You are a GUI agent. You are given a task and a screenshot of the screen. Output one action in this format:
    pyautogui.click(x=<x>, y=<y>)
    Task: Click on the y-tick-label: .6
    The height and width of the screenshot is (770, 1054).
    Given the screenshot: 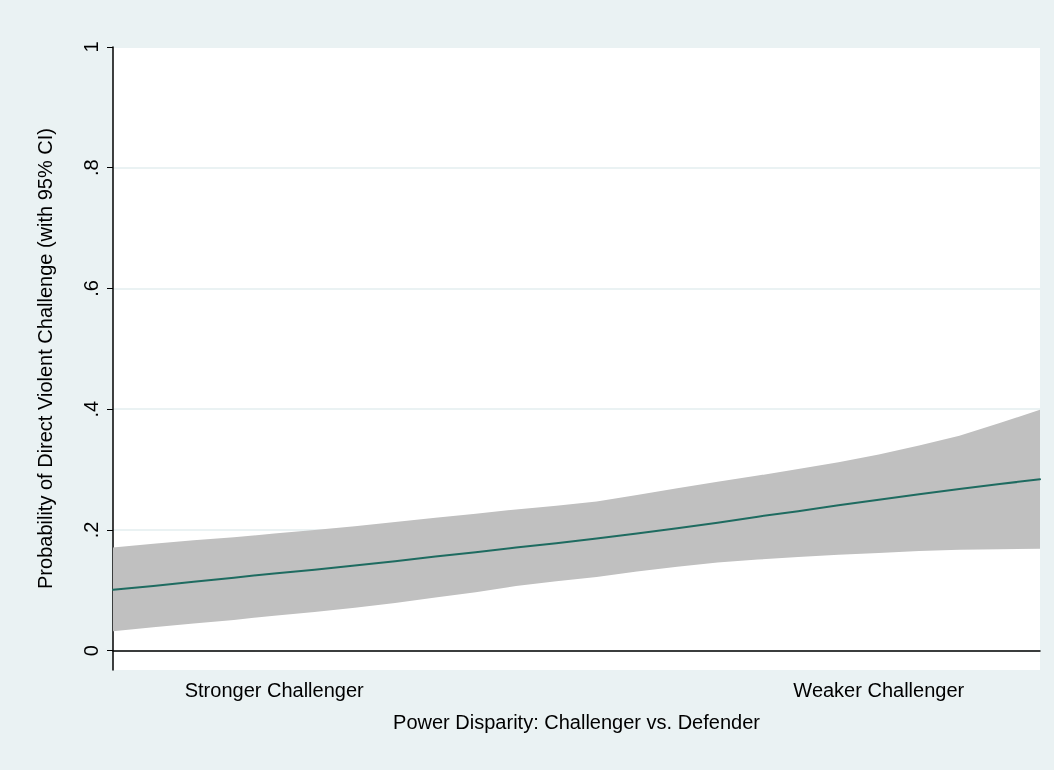 What is the action you would take?
    pyautogui.click(x=91, y=288)
    